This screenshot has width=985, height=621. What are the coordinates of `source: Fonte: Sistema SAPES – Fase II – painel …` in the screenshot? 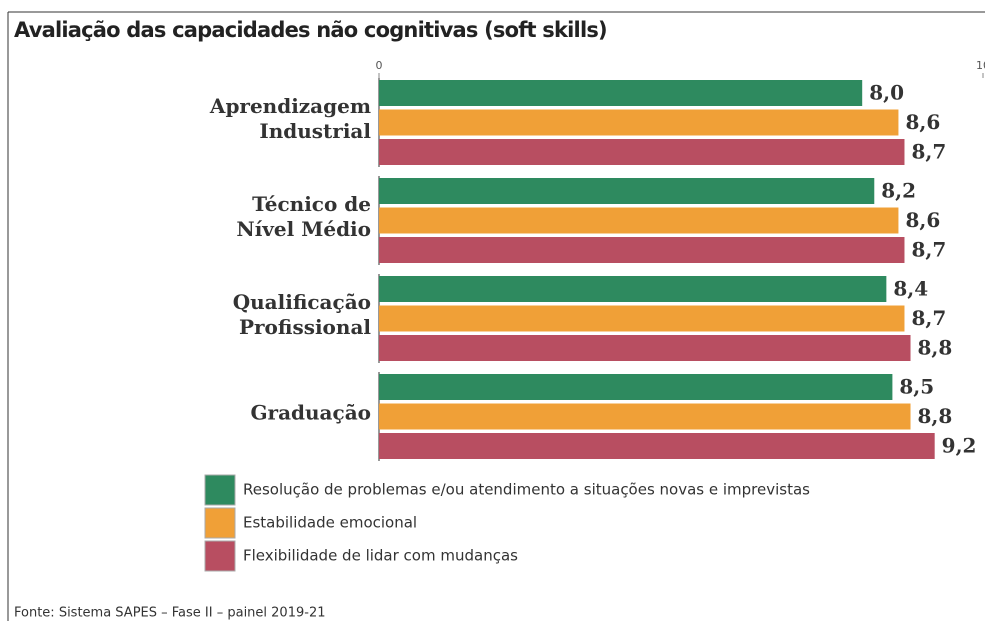 It's located at (169, 613).